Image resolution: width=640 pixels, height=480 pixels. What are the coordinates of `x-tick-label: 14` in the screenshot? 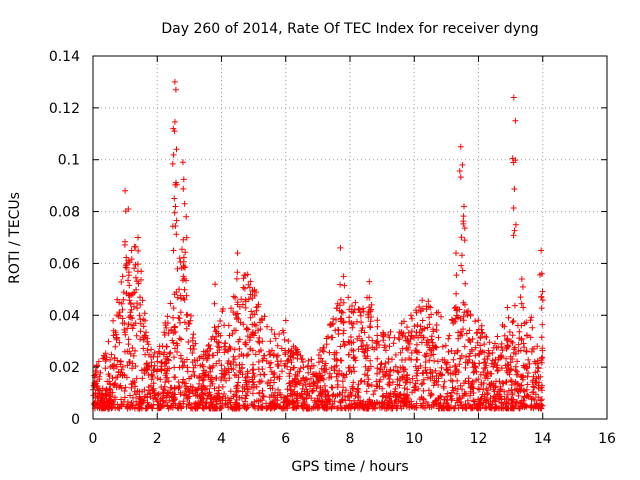 It's located at (543, 439).